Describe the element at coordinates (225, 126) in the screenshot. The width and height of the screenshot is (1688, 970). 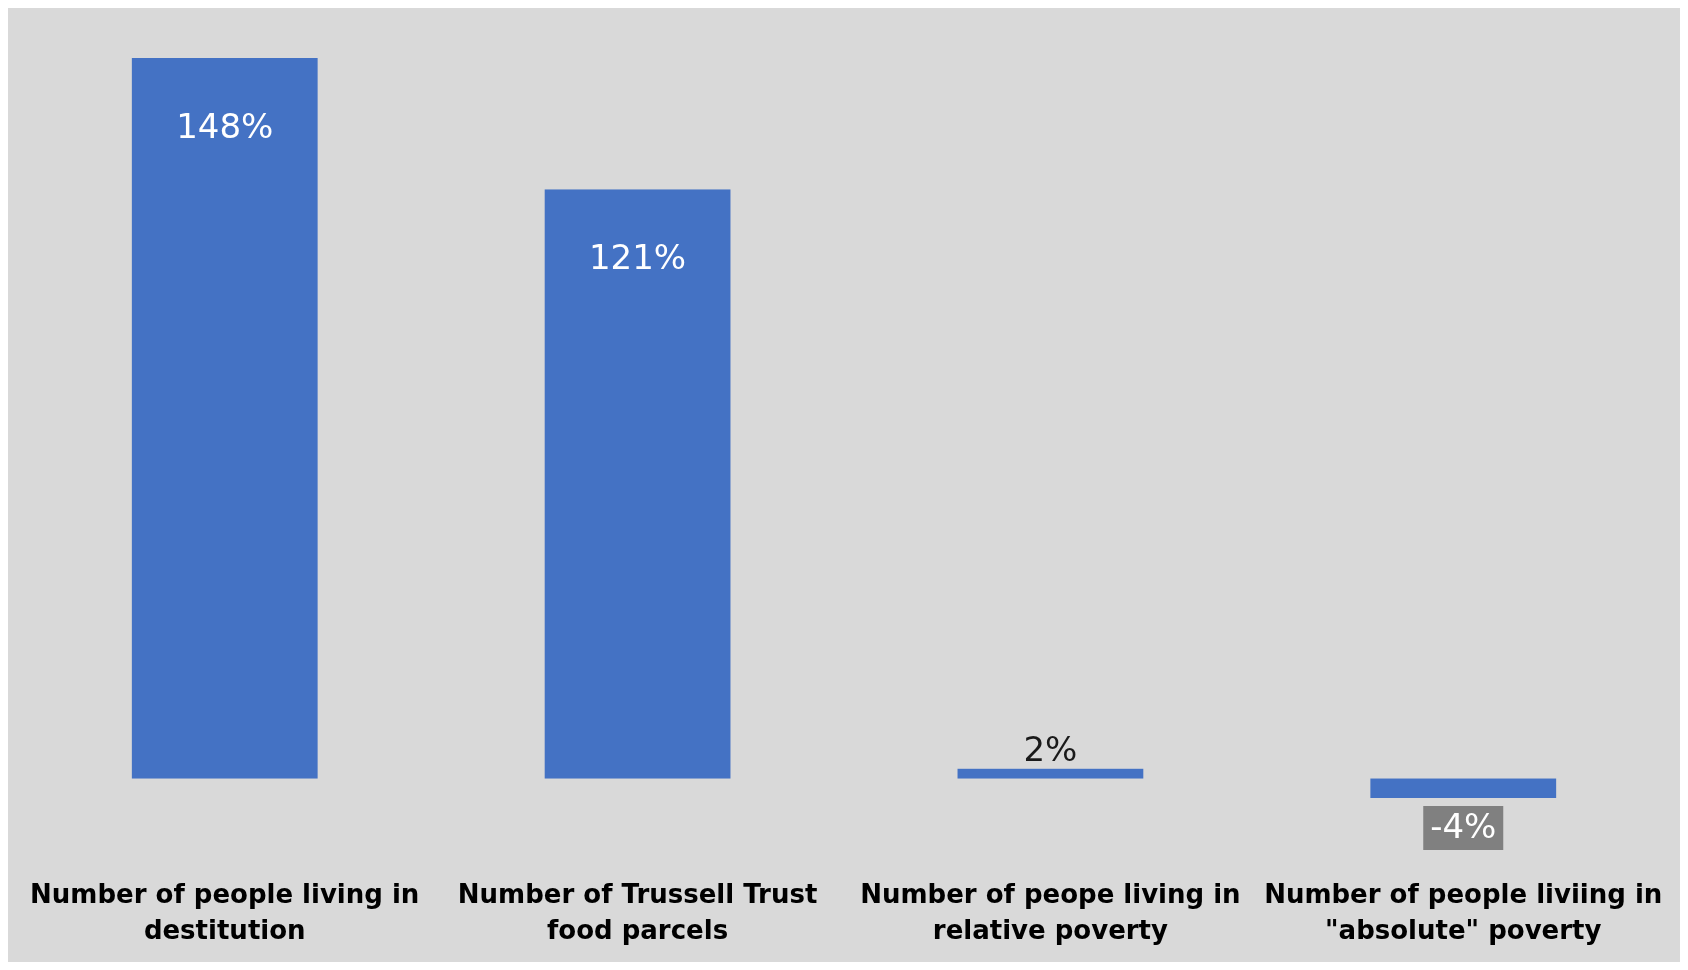
I see `data-label: 148%` at that location.